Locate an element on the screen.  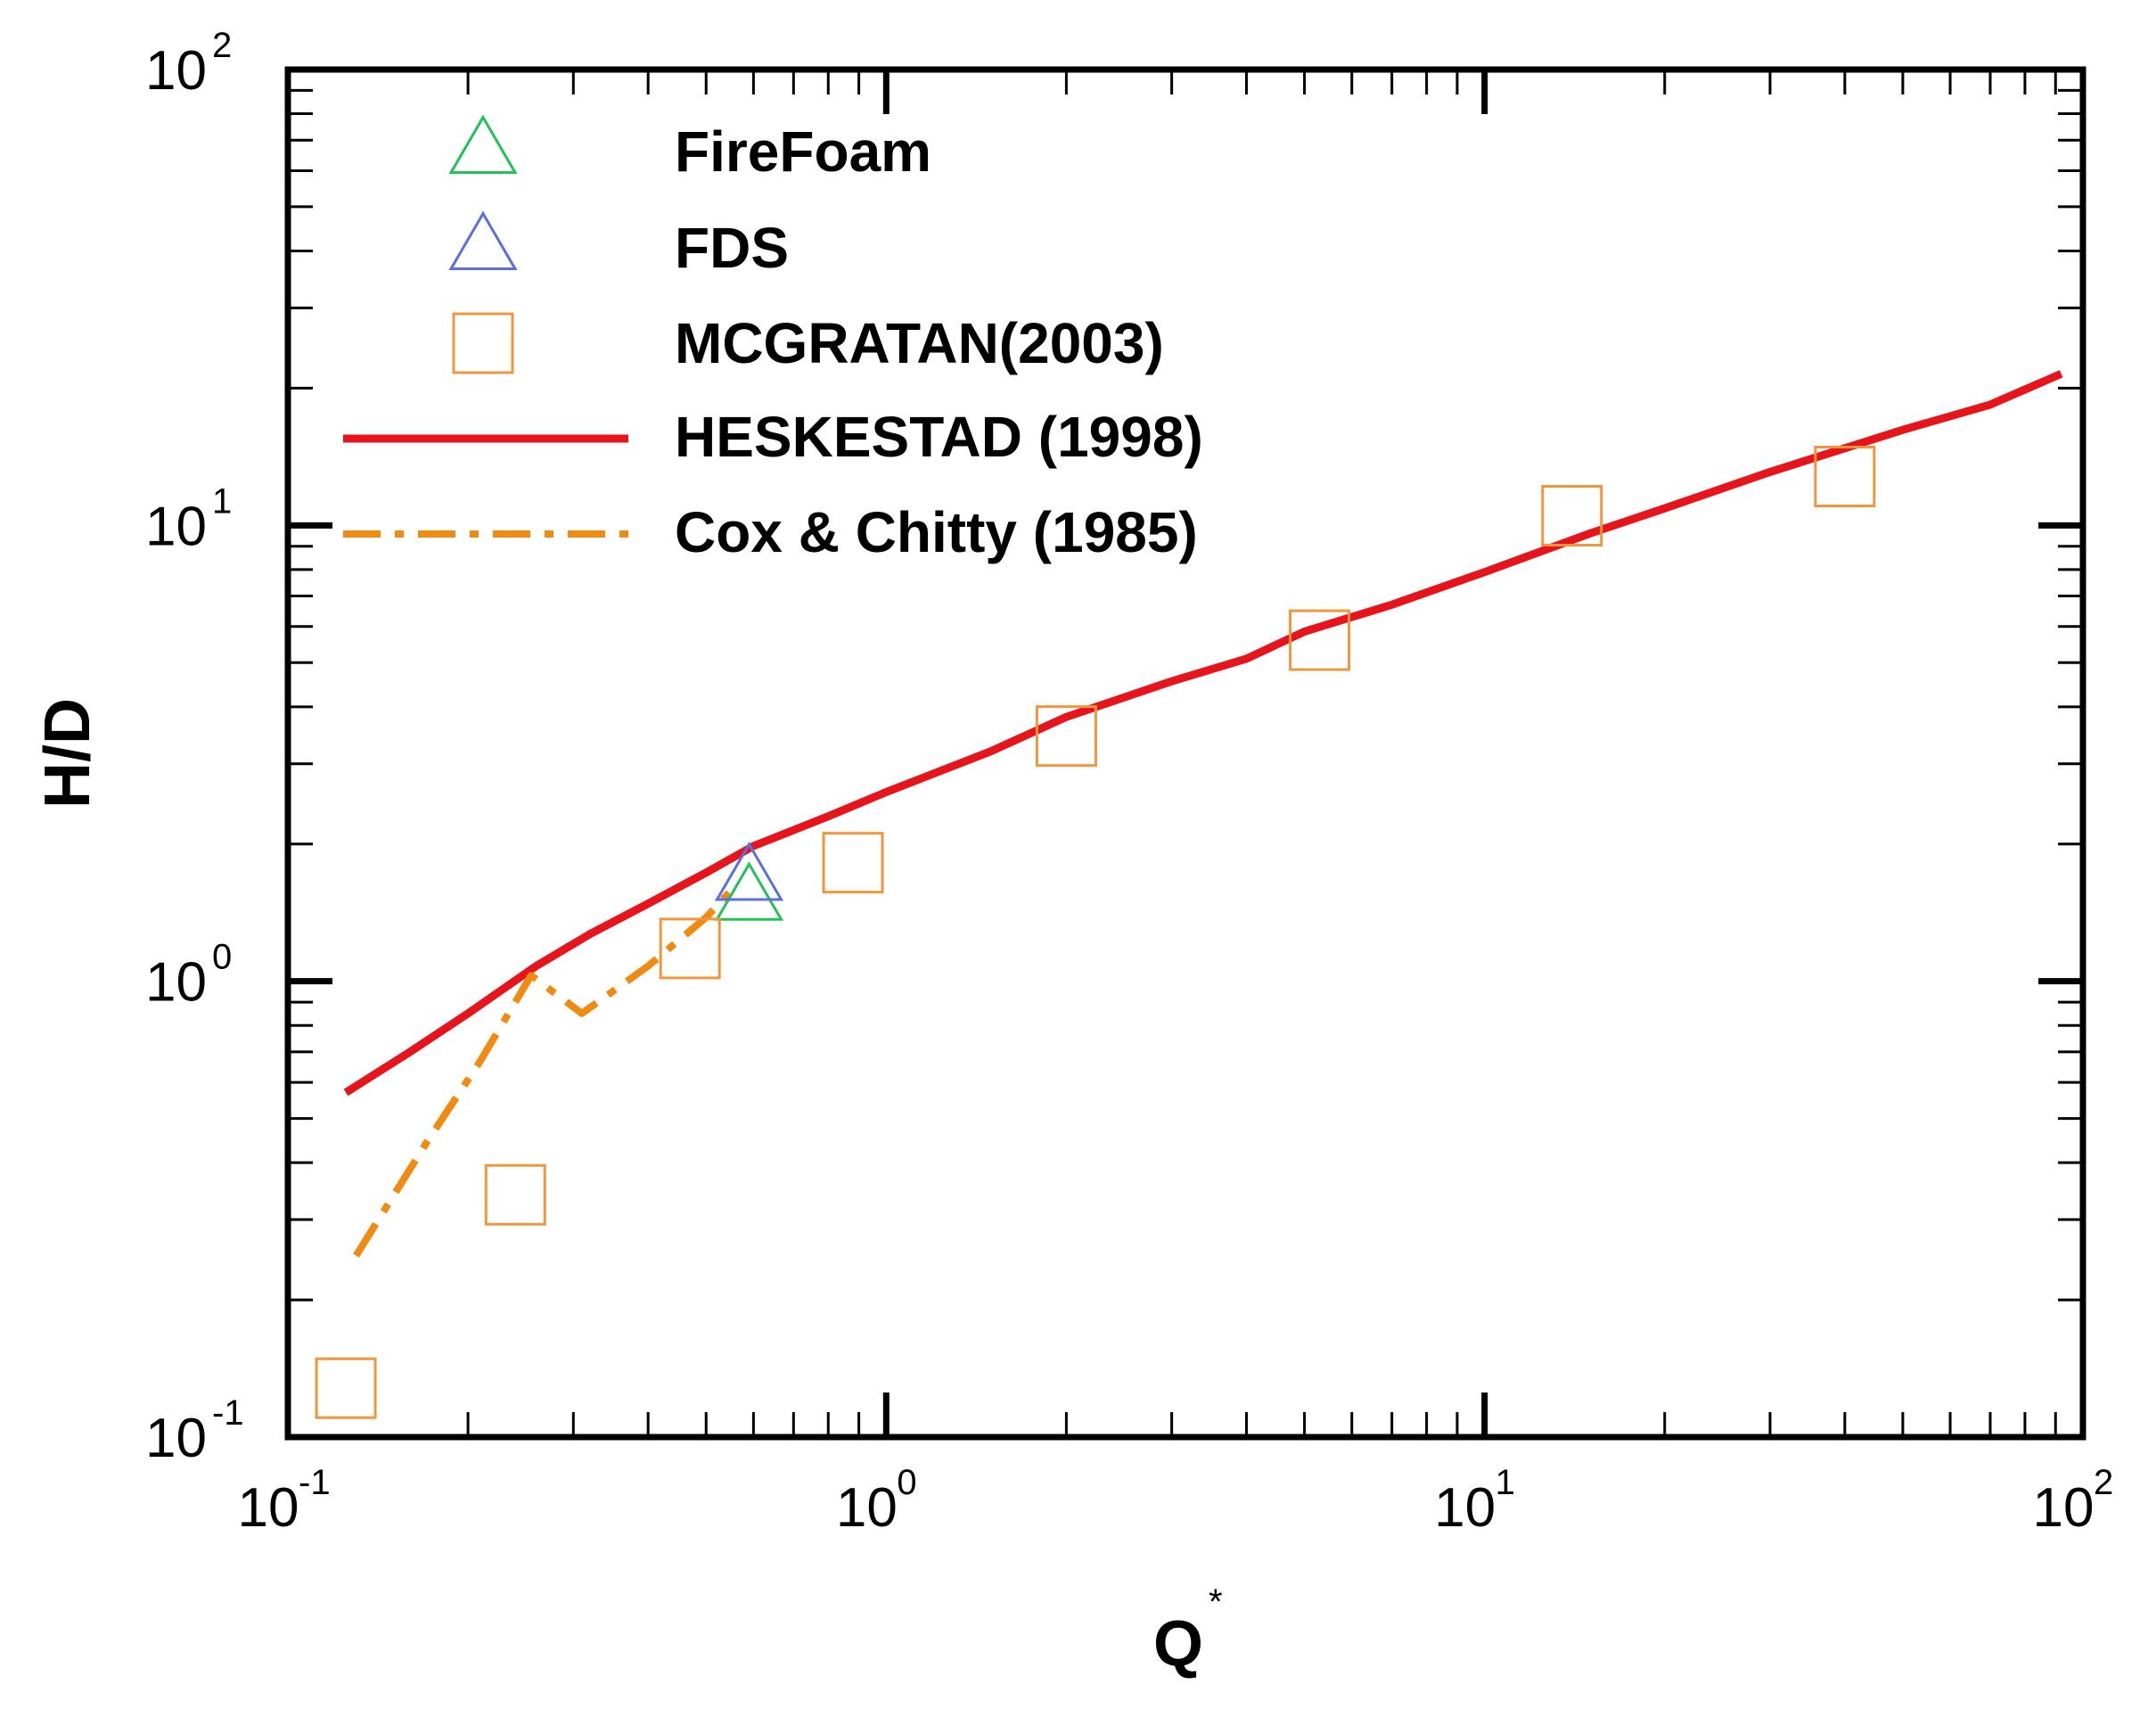
y-tick-exponent: 0 is located at coordinates (222, 957).